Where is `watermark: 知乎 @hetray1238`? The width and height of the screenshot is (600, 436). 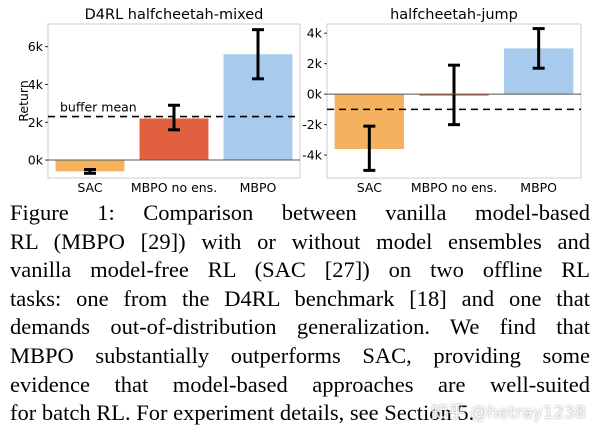 watermark: 知乎 @hetray1238 is located at coordinates (508, 413).